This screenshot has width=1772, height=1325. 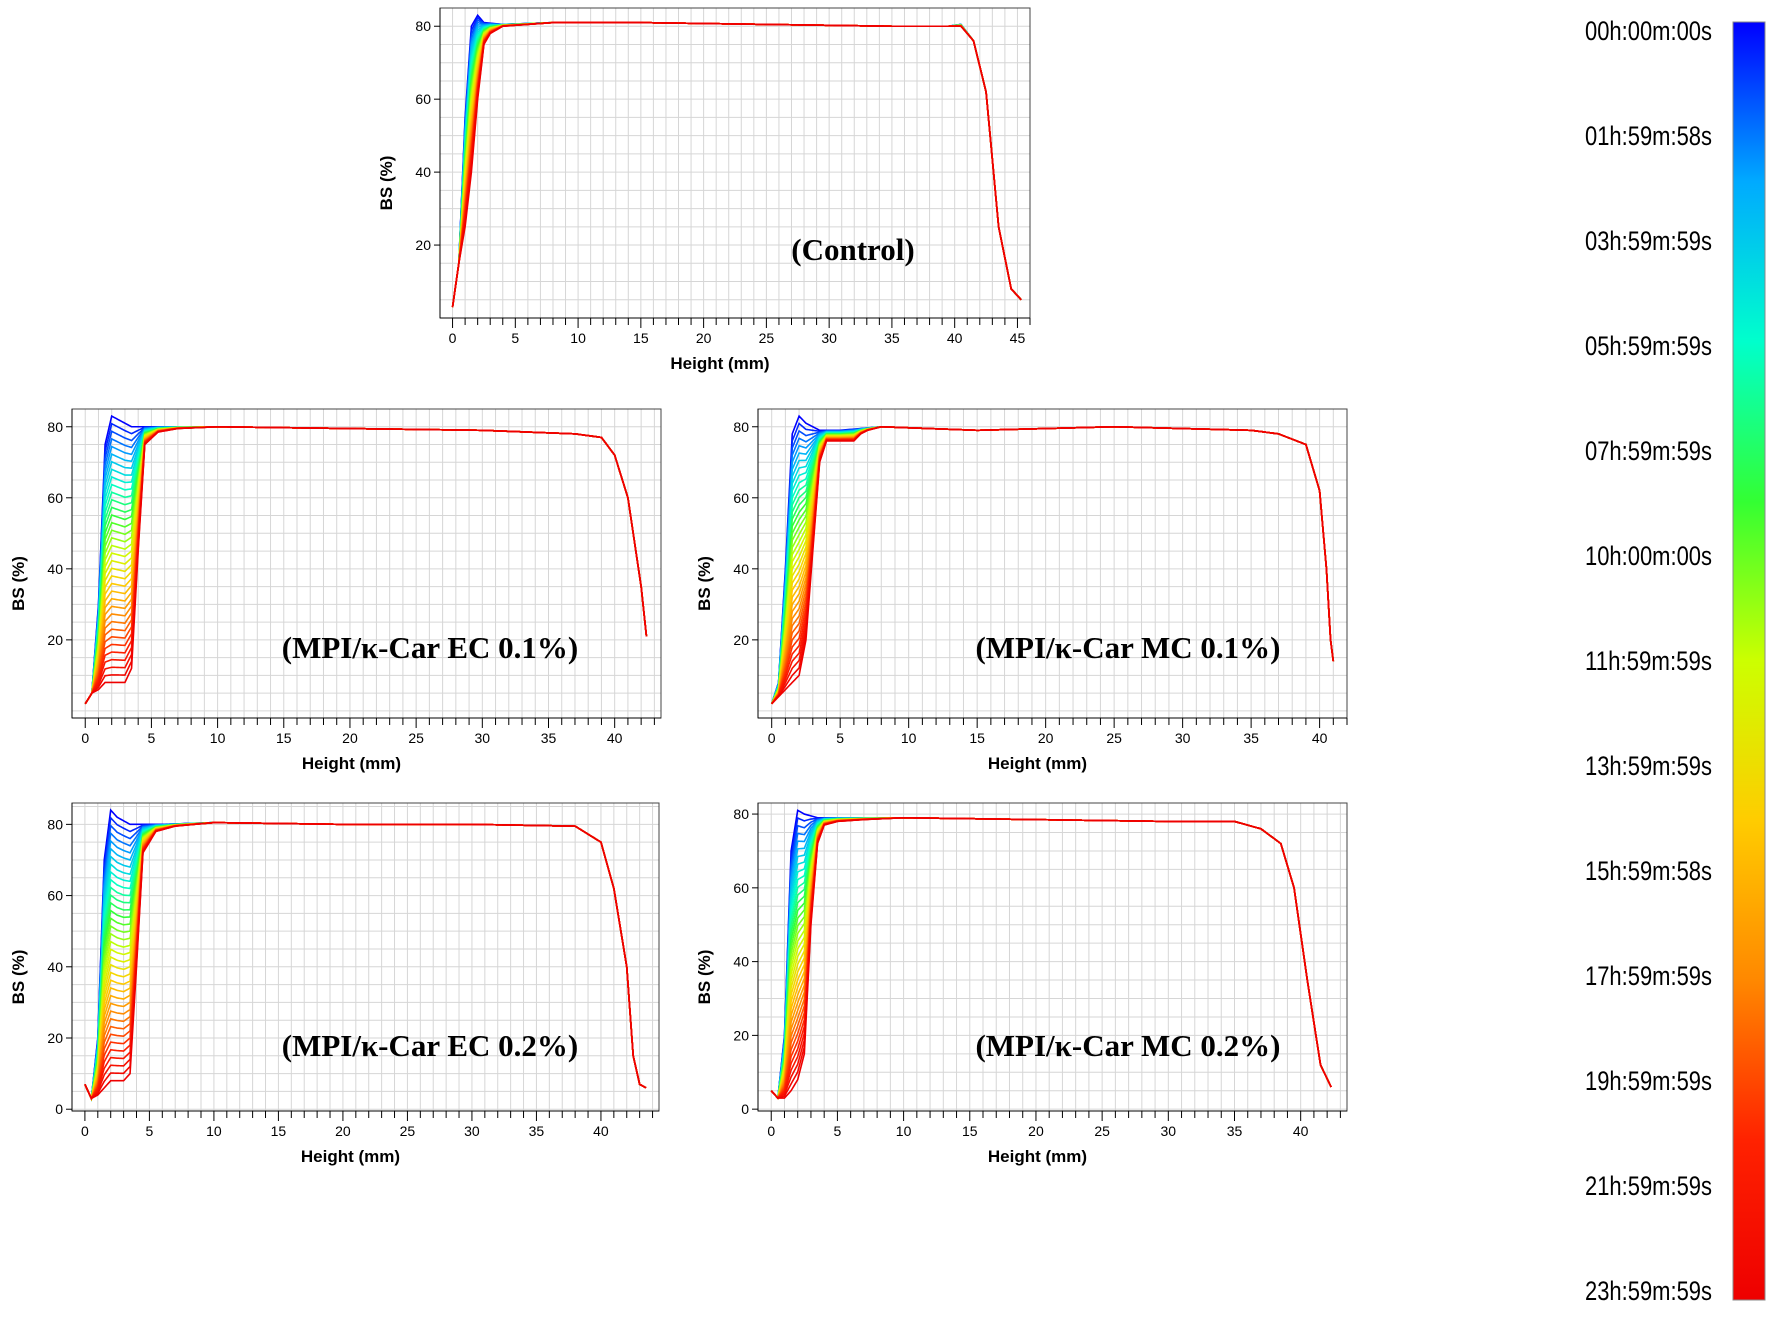 What do you see at coordinates (1648, 766) in the screenshot?
I see `colorbar-label: 13h:59m:59s` at bounding box center [1648, 766].